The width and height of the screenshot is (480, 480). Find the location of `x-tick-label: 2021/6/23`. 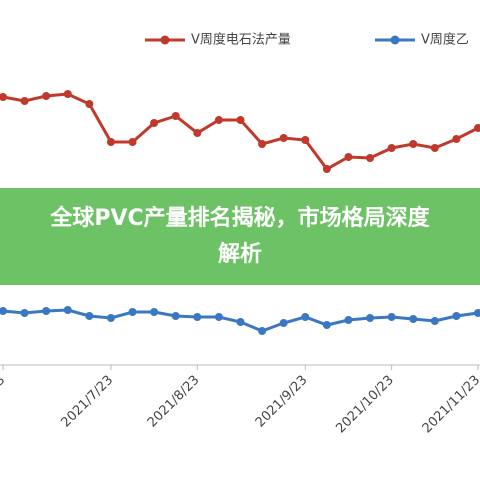

x-tick-label: 2021/6/23 is located at coordinates (4, 402).